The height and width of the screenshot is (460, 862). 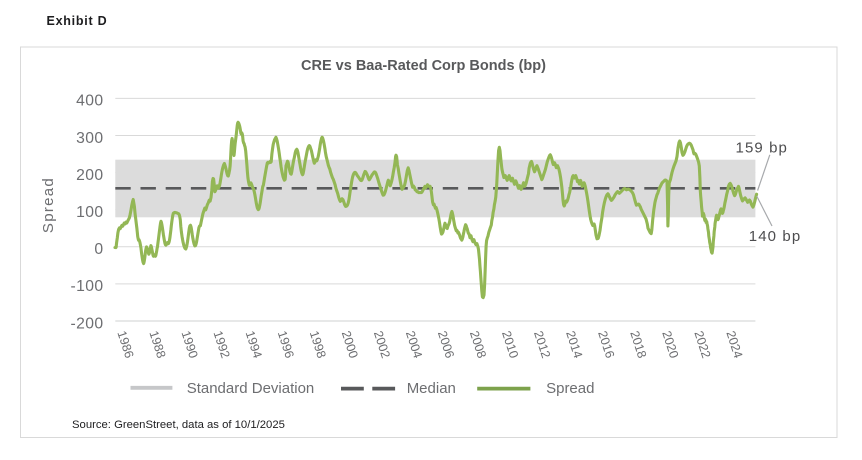 What do you see at coordinates (431, 388) in the screenshot?
I see `svg-text: Median` at bounding box center [431, 388].